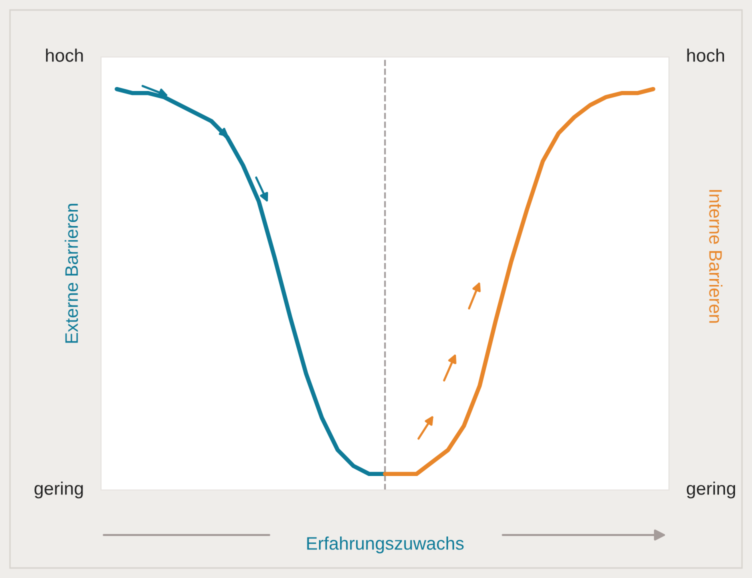  I want to click on y-axis-title: Externe Barrieren, so click(71, 273).